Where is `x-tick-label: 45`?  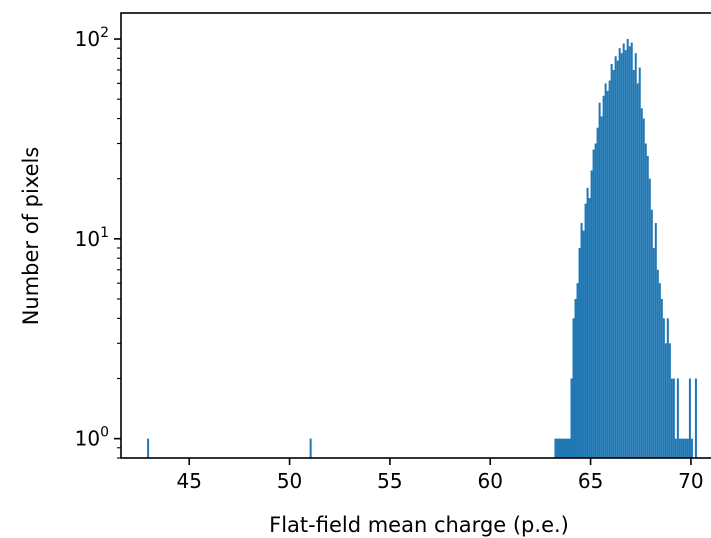
x-tick-label: 45 is located at coordinates (189, 481).